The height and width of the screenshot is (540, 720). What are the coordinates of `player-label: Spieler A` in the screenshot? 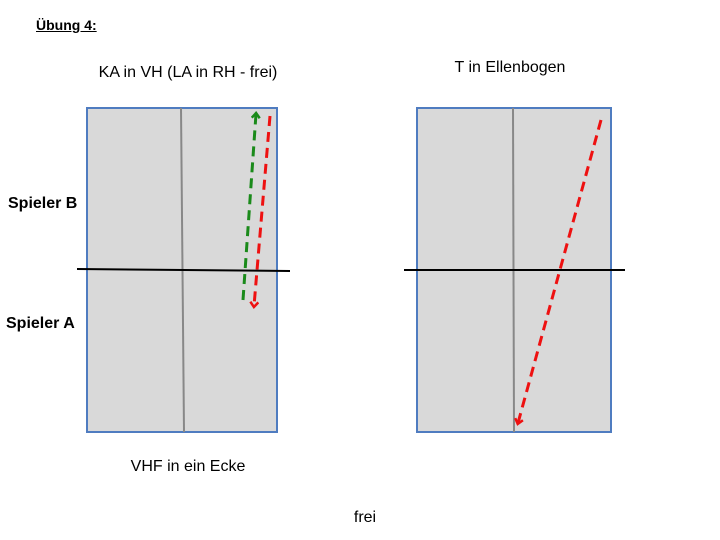 It's located at (40, 323).